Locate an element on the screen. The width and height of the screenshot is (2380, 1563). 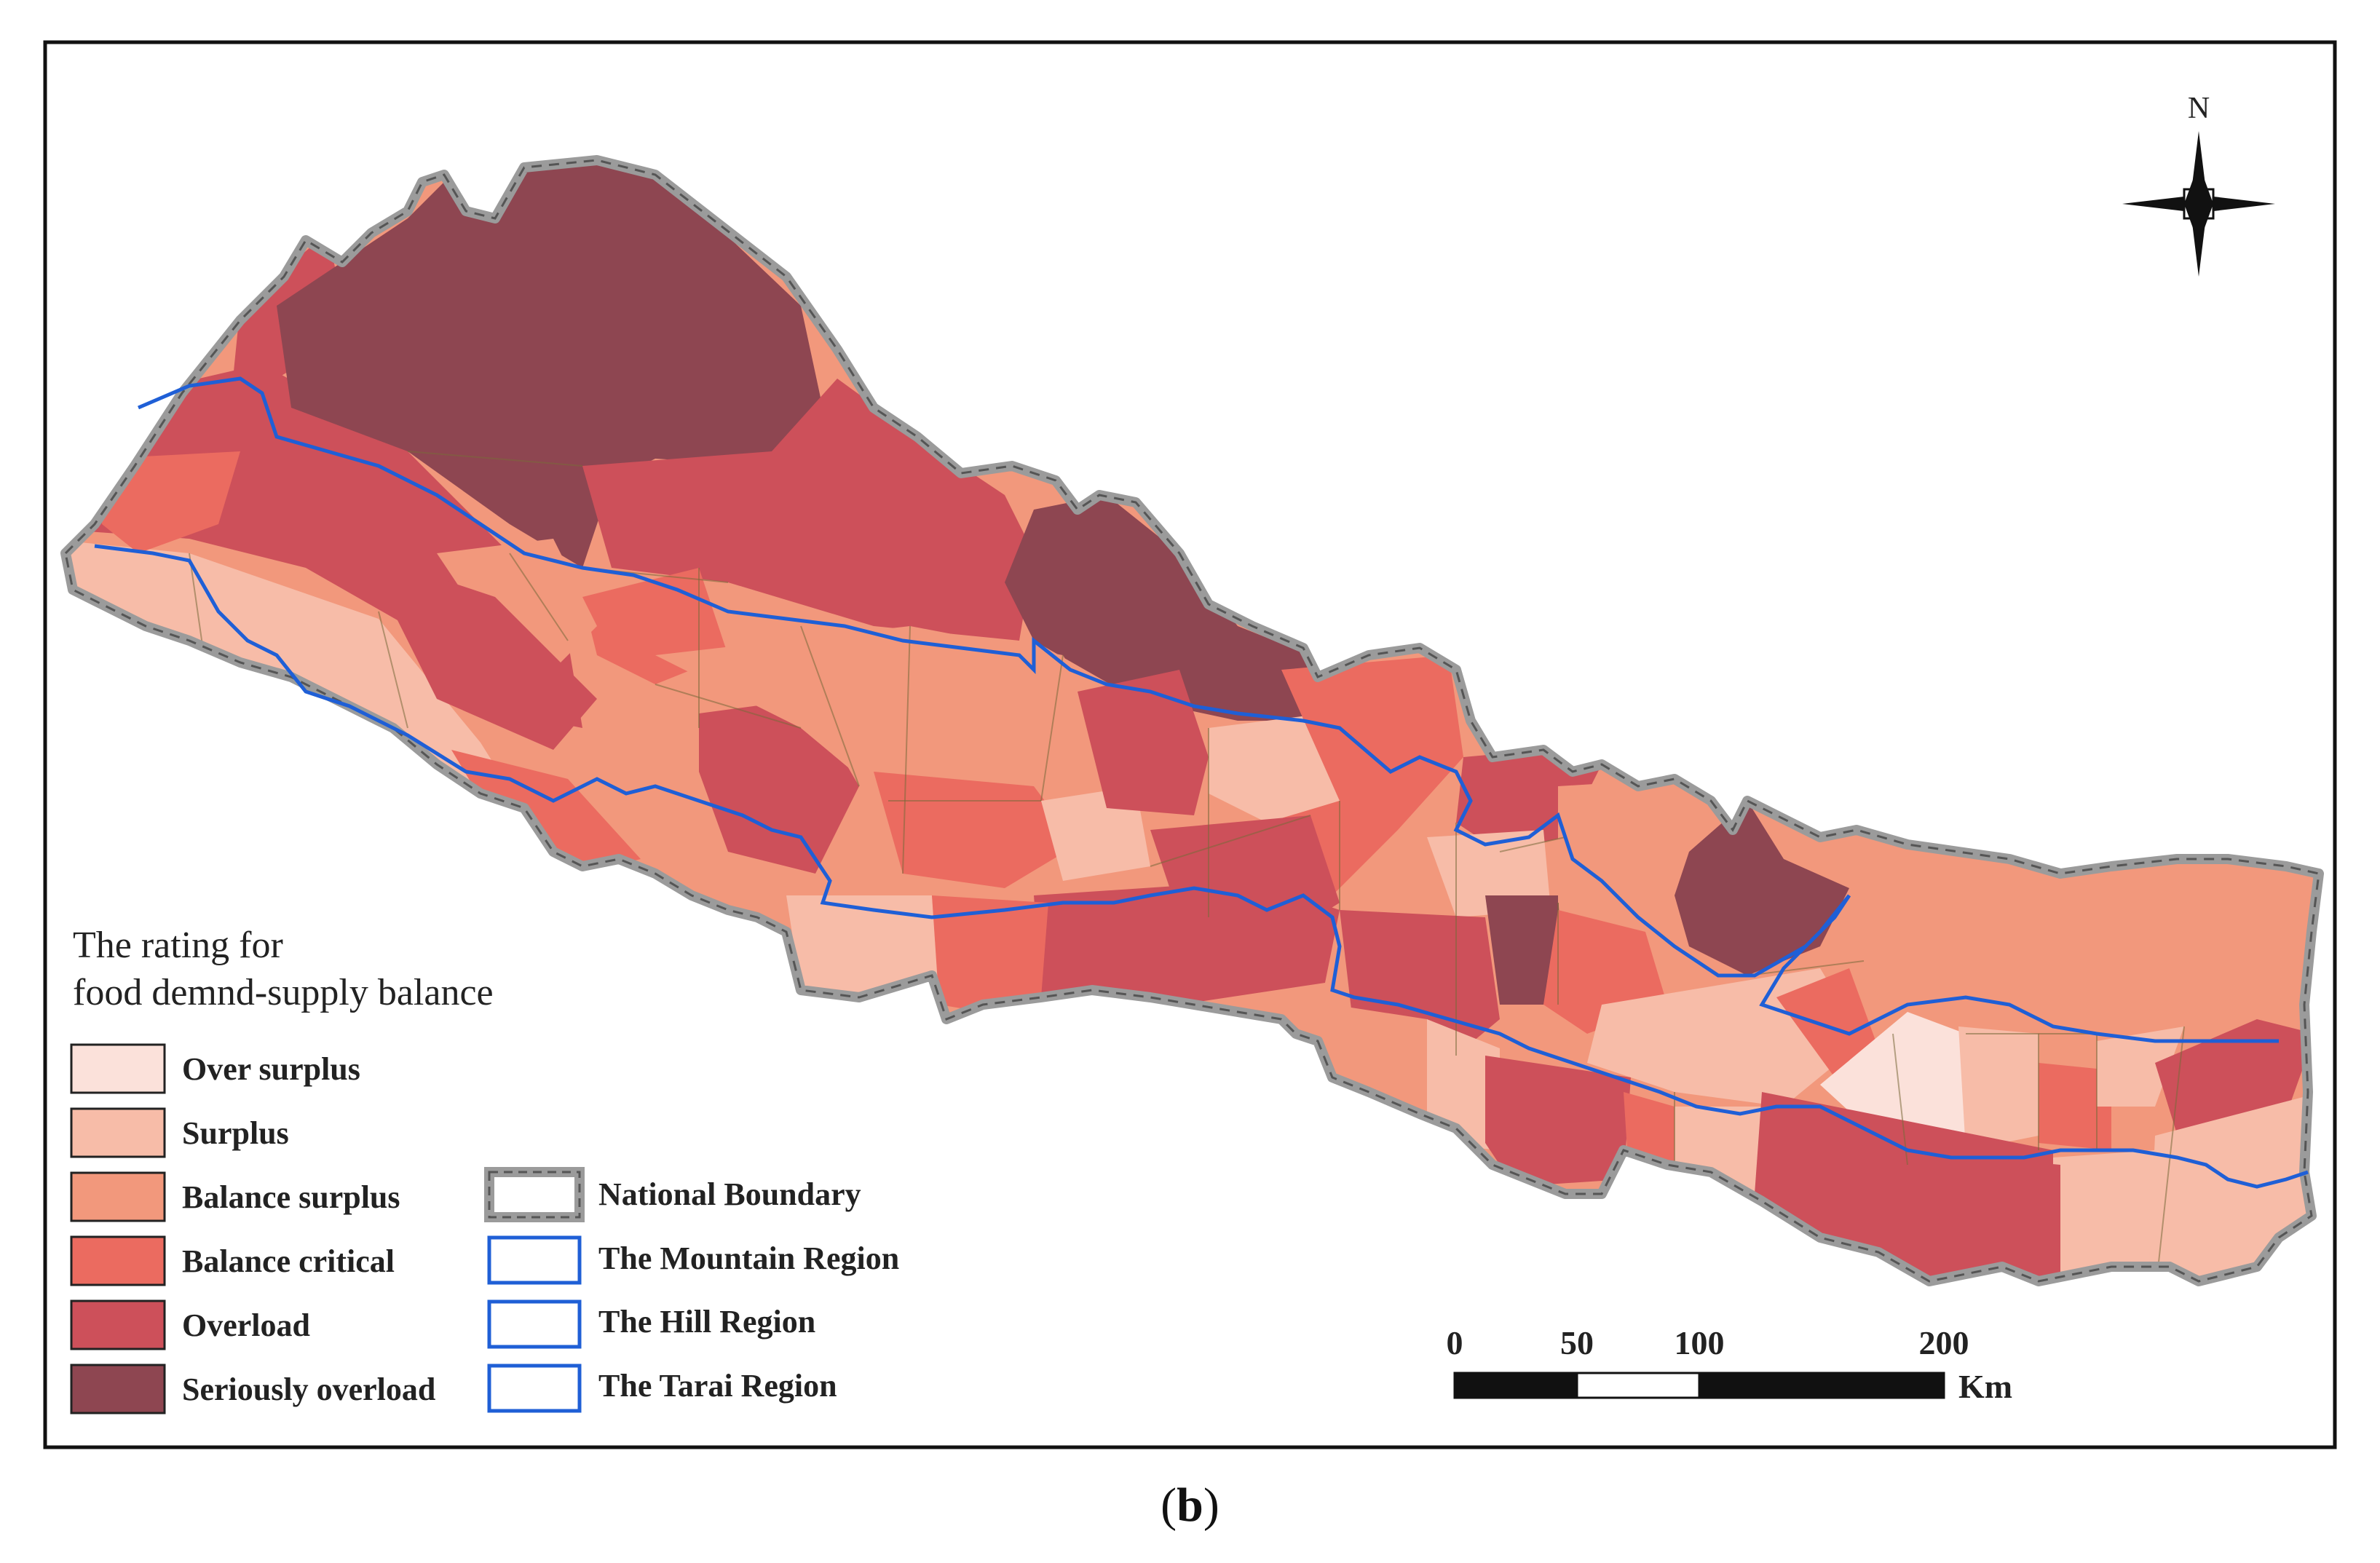
legend-item-balance-critical: Balance critical is located at coordinates (232, 1260).